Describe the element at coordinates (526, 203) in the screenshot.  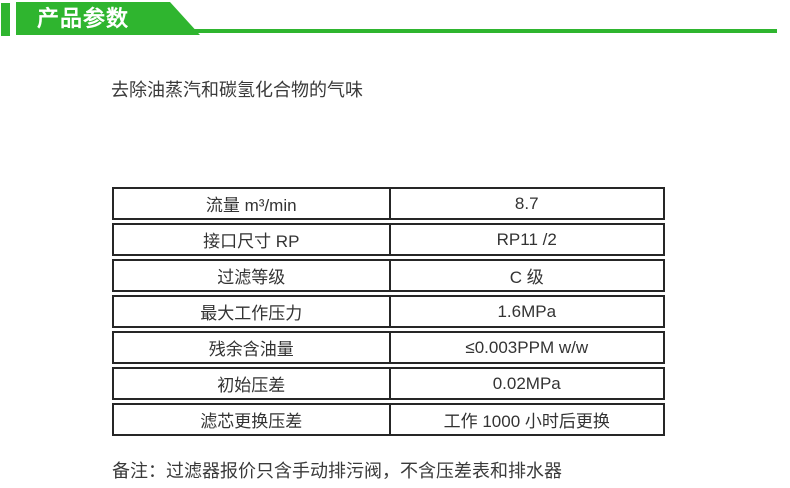
I see `row-value: 8.7` at that location.